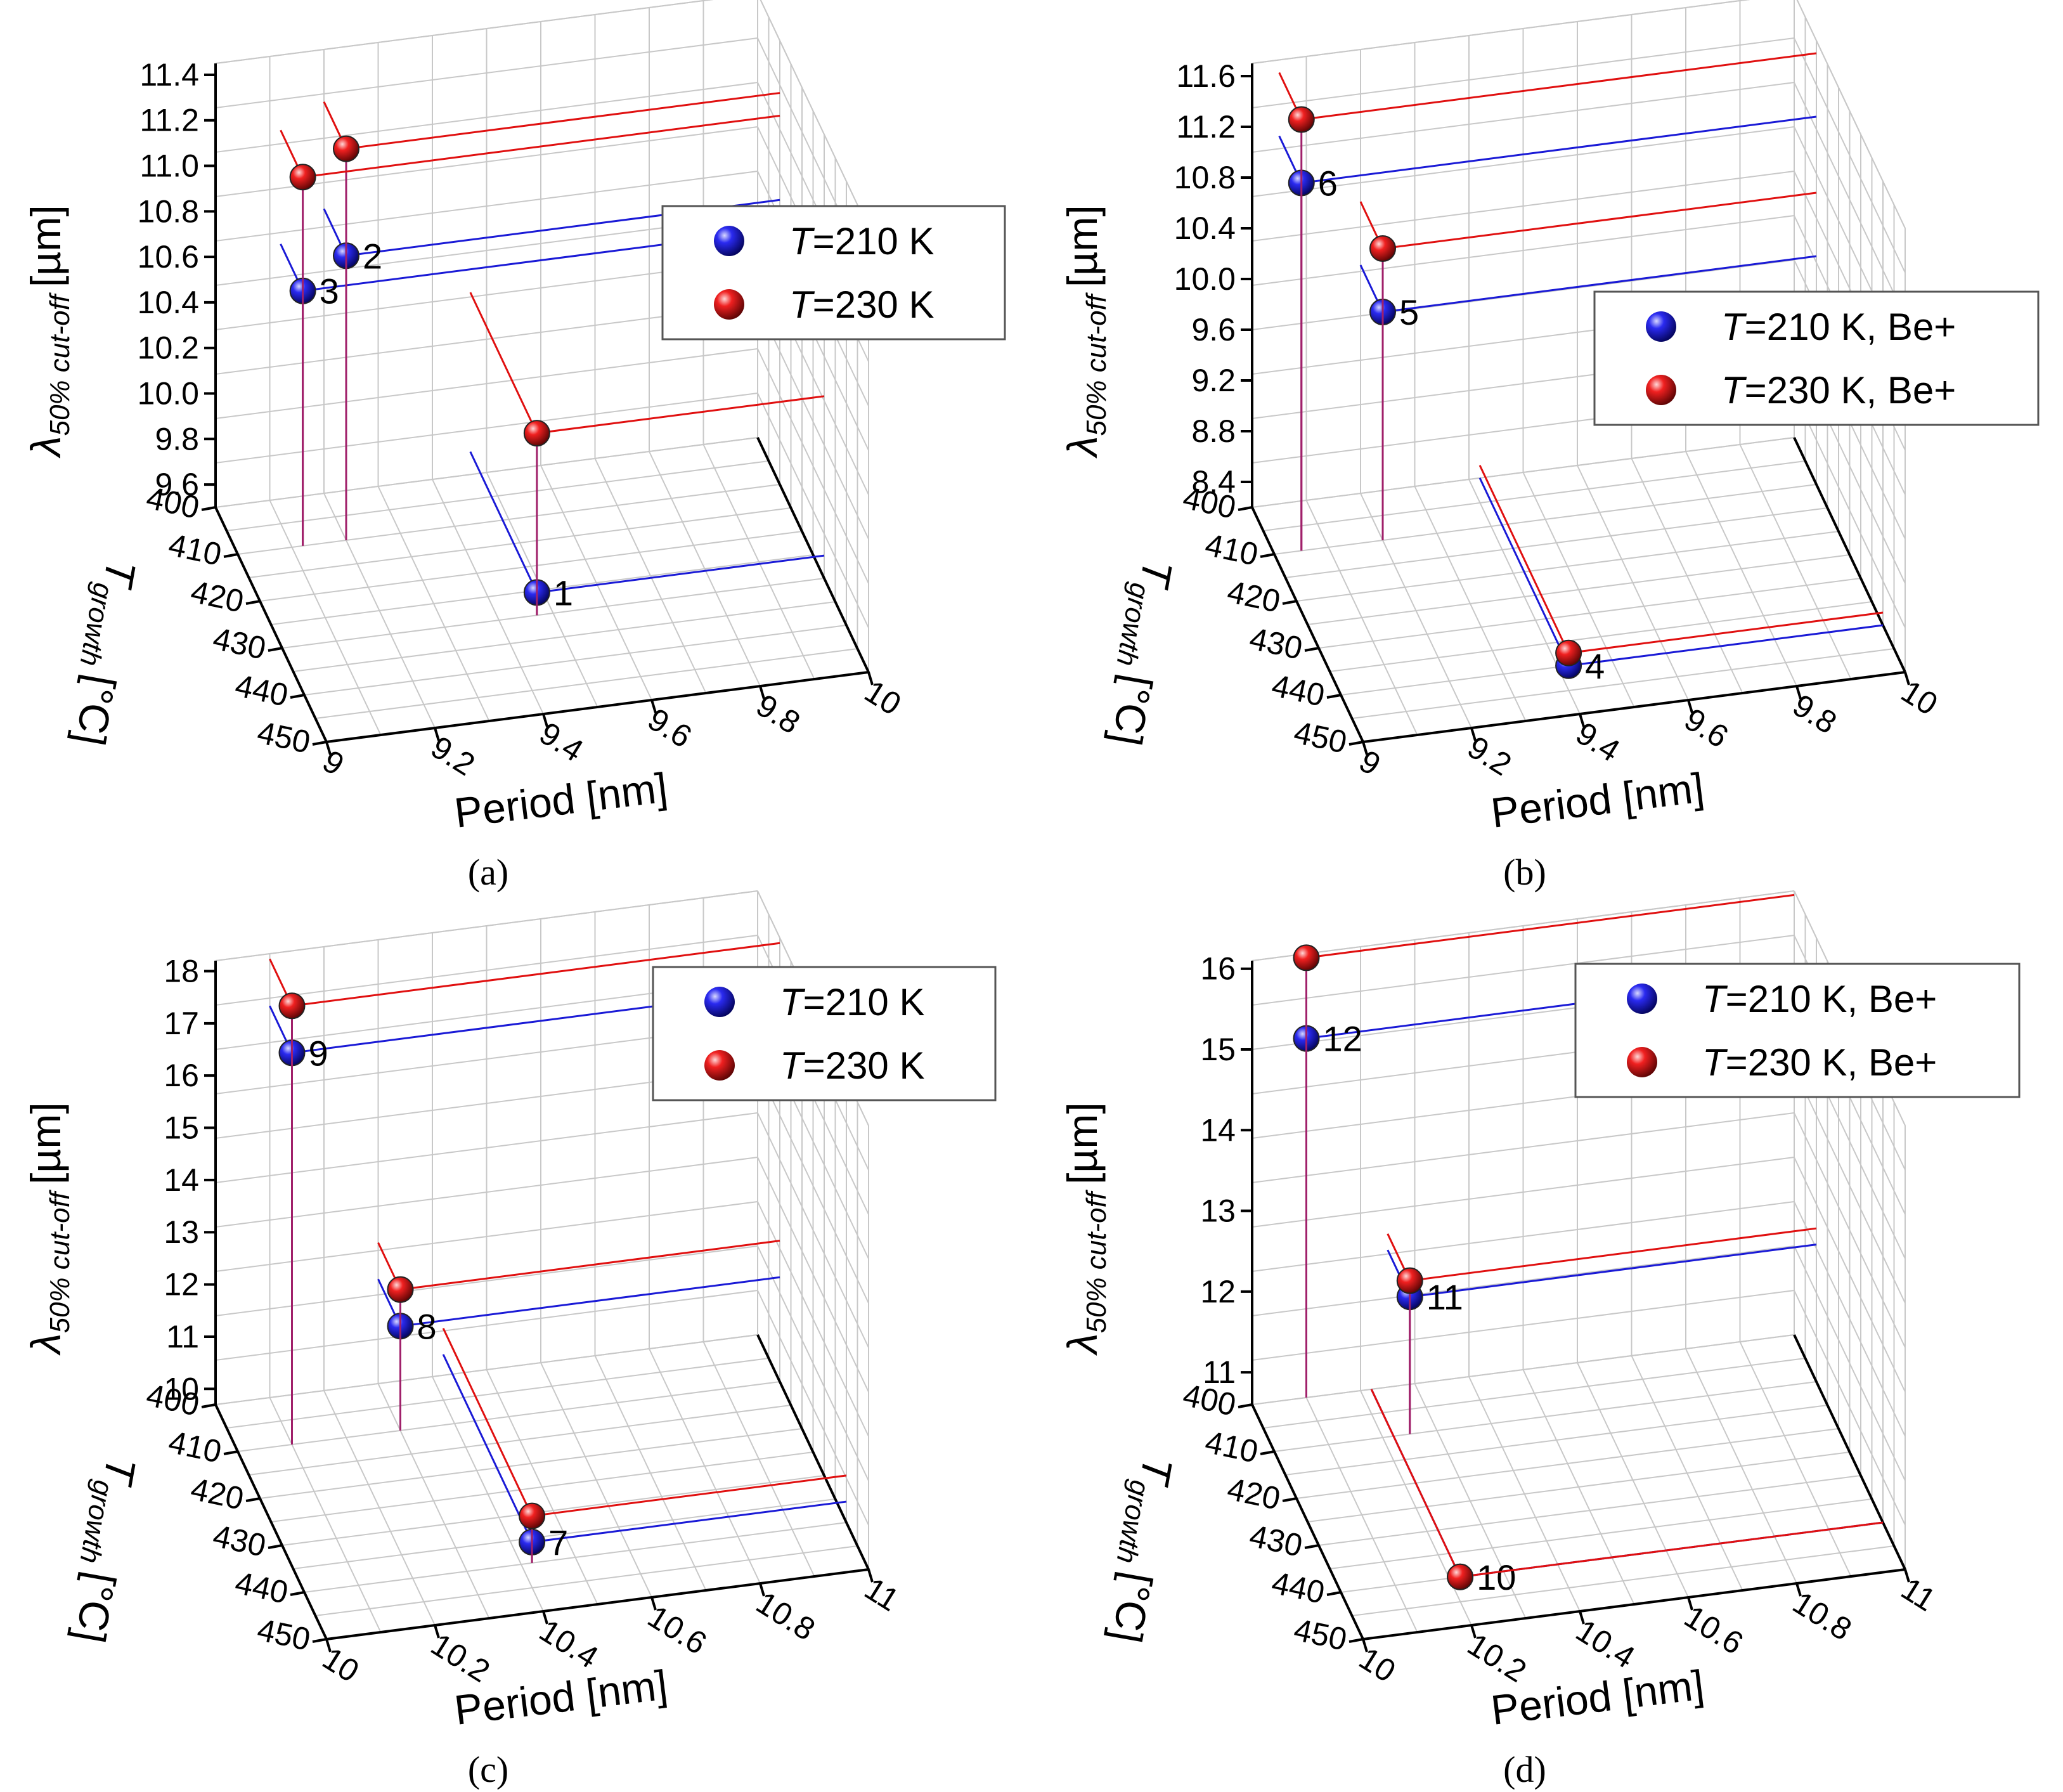  Describe the element at coordinates (1213, 380) in the screenshot. I see `y-tick-label: 9.2` at that location.